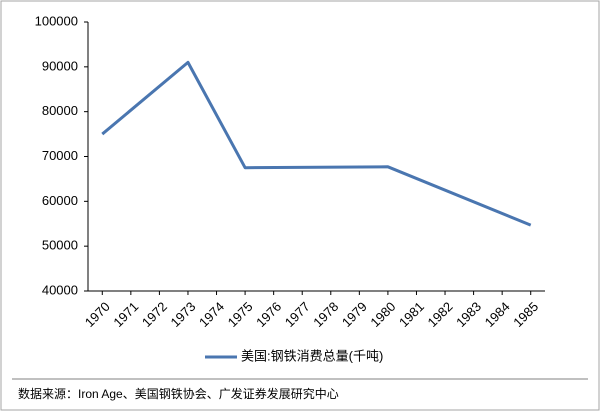  What do you see at coordinates (325, 314) in the screenshot?
I see `x-tick-label: 1978` at bounding box center [325, 314].